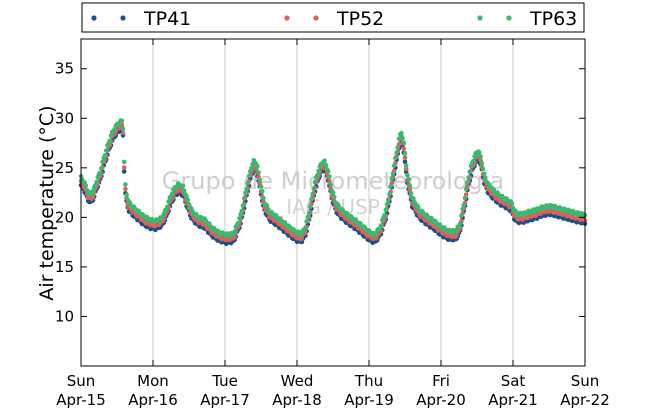 The width and height of the screenshot is (650, 409). What do you see at coordinates (64, 69) in the screenshot?
I see `y-tick-label: 35` at bounding box center [64, 69].